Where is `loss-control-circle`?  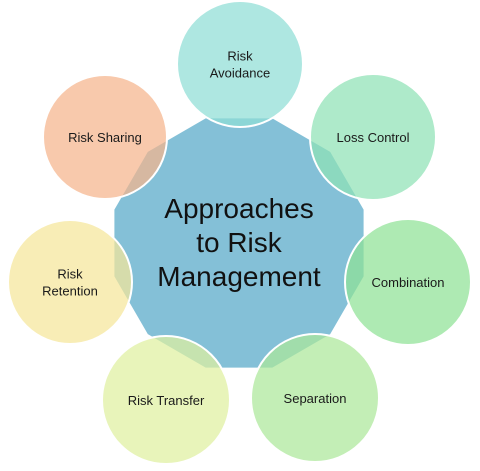 loss-control-circle is located at coordinates (373, 137).